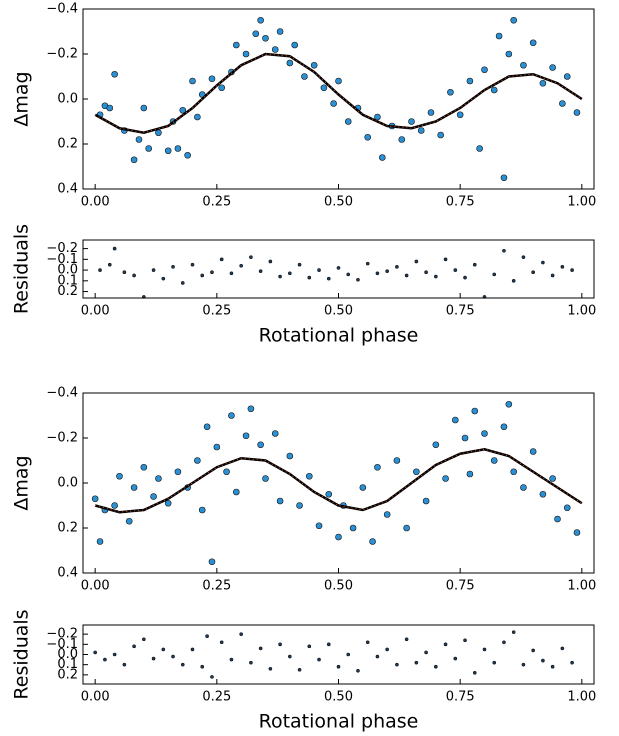 Image resolution: width=619 pixels, height=736 pixels. Describe the element at coordinates (338, 93) in the screenshot. I see `model-curve` at that location.